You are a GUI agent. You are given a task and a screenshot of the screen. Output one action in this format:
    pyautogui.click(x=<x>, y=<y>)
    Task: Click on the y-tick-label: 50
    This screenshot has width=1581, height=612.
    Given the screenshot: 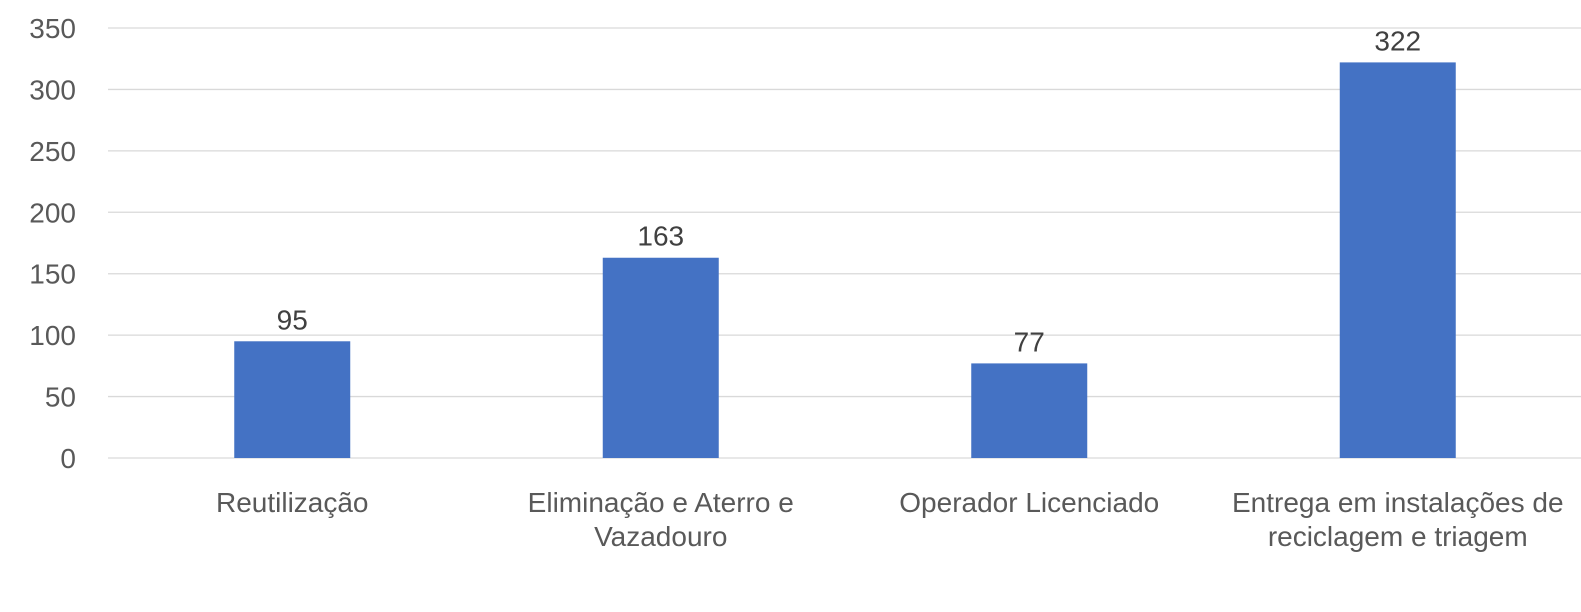 What is the action you would take?
    pyautogui.click(x=60, y=397)
    